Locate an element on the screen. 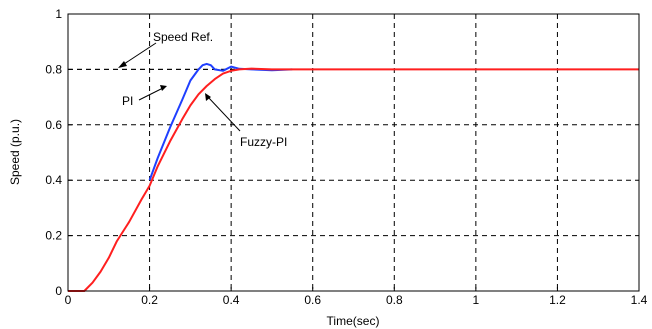  annotation-speed-ref-label: Speed Ref. is located at coordinates (183, 37).